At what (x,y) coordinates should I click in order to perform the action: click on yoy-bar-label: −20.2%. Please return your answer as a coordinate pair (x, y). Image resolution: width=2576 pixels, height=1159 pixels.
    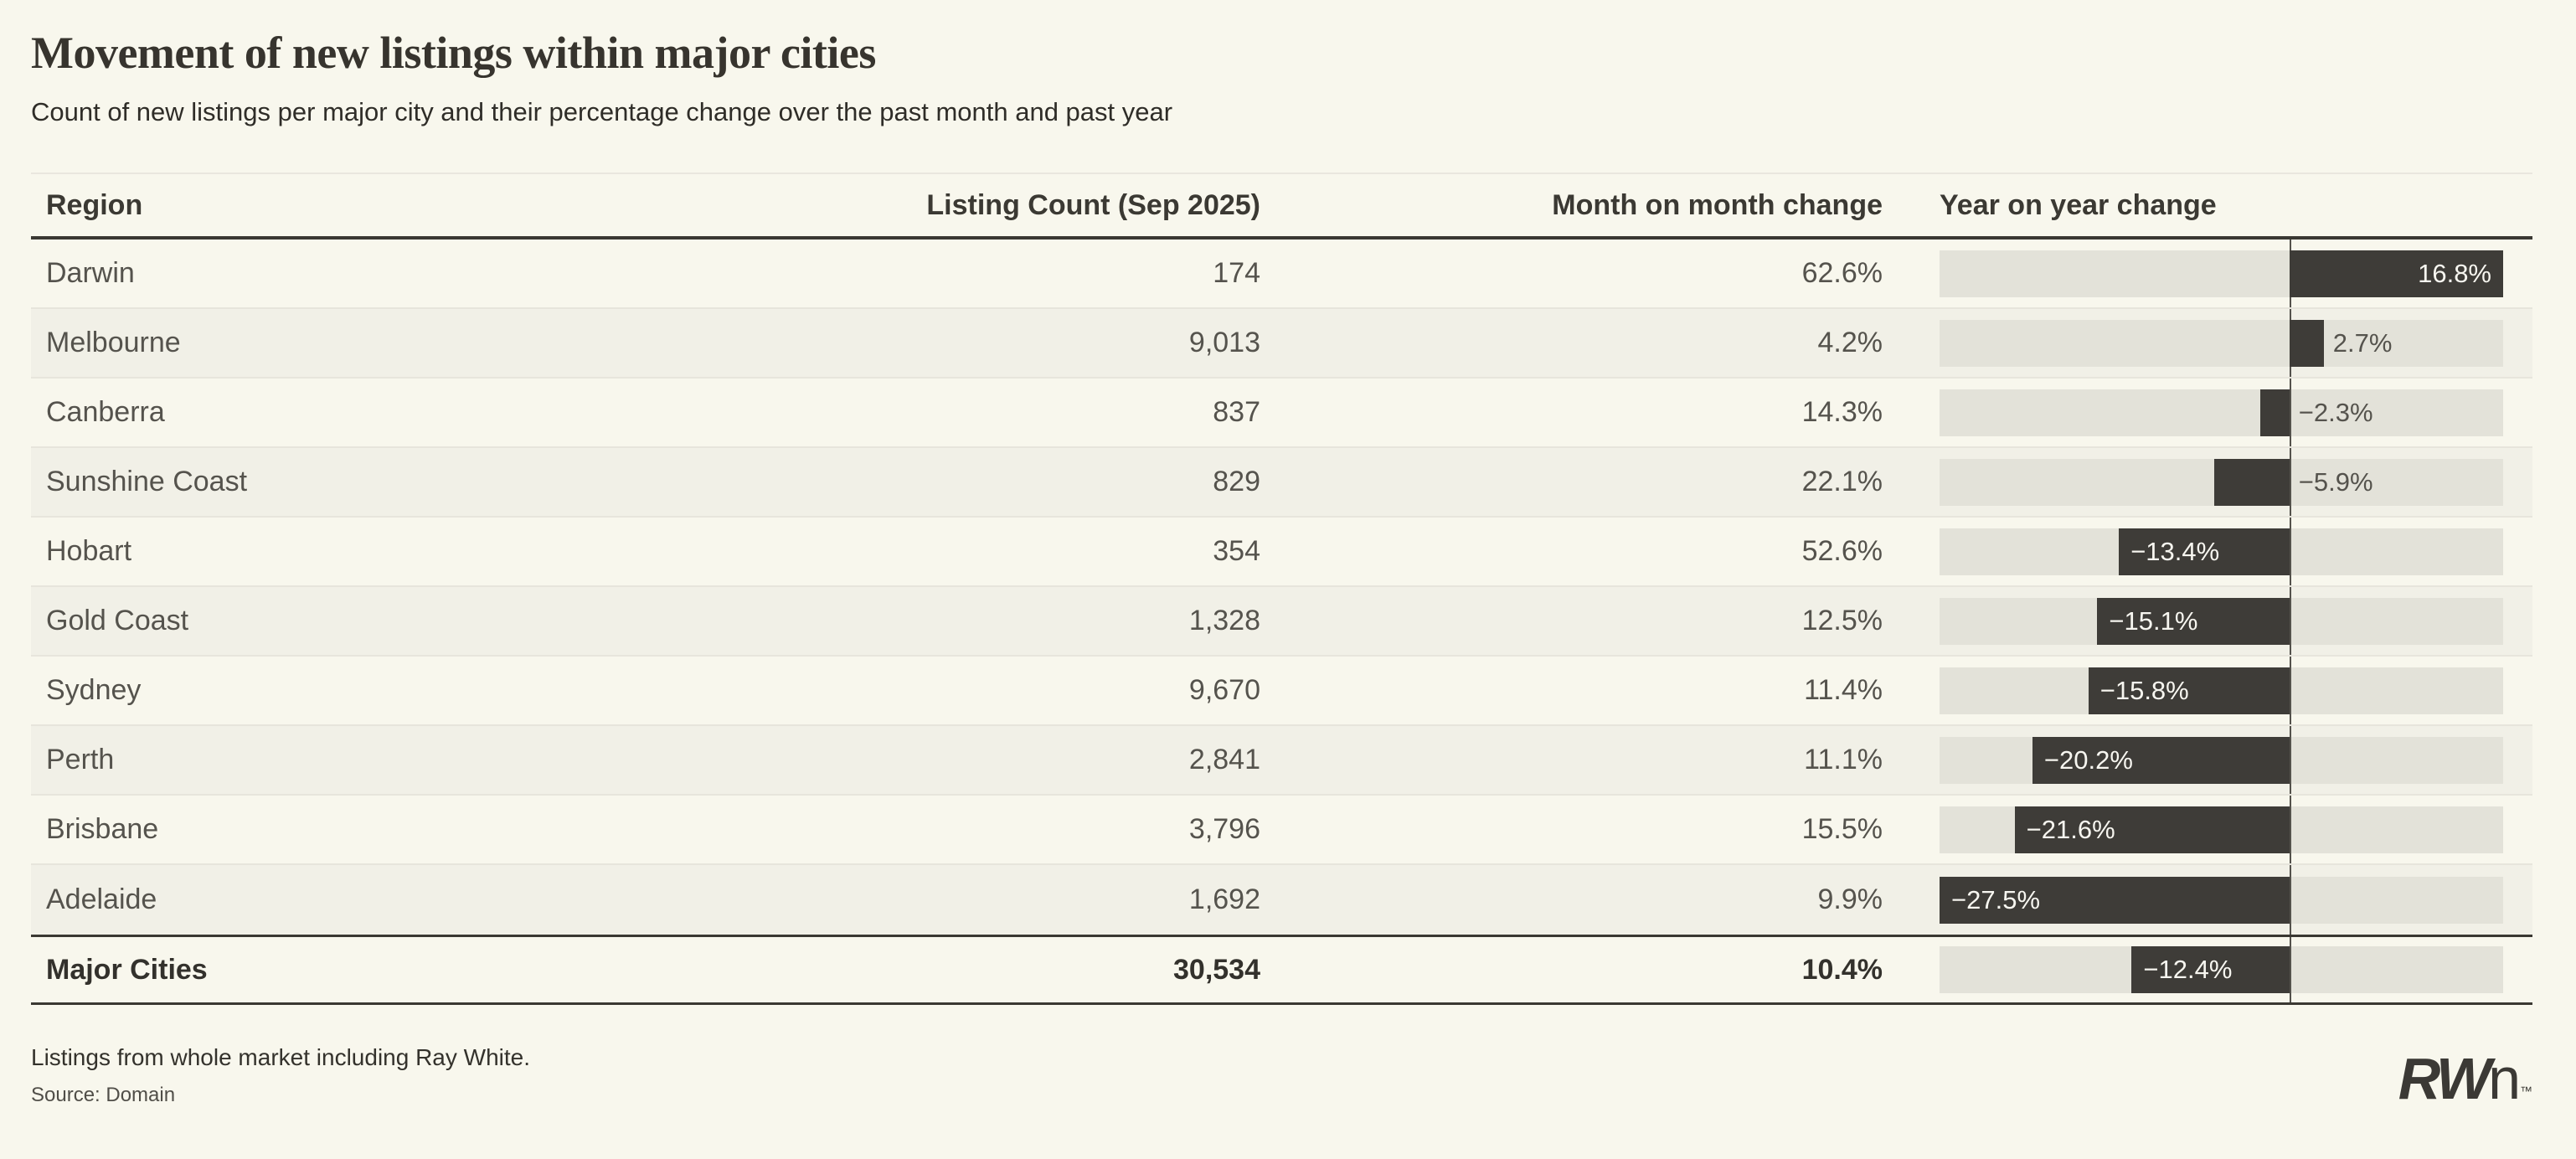
    Looking at the image, I should click on (2088, 759).